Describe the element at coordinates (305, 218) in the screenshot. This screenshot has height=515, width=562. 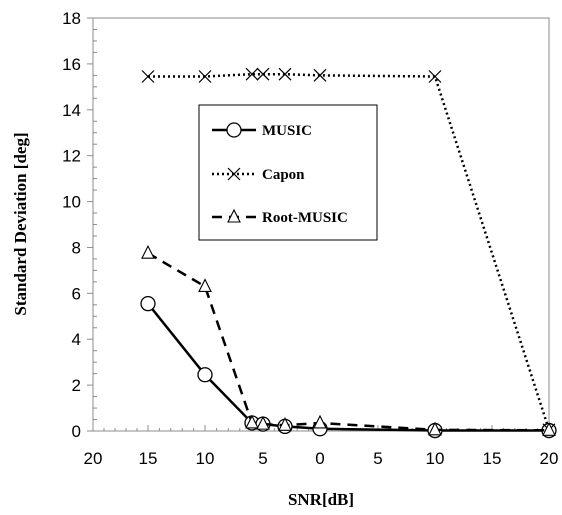
I see `legend-label: Root-MUSIC` at that location.